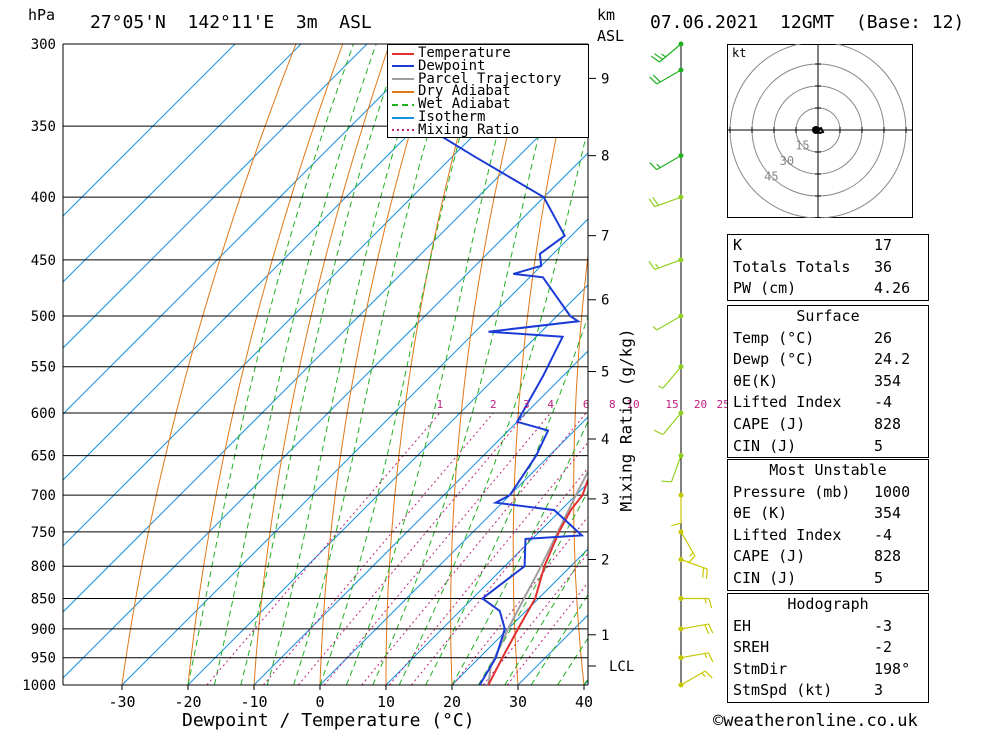  I want to click on x-tick-label: 30, so click(518, 702).